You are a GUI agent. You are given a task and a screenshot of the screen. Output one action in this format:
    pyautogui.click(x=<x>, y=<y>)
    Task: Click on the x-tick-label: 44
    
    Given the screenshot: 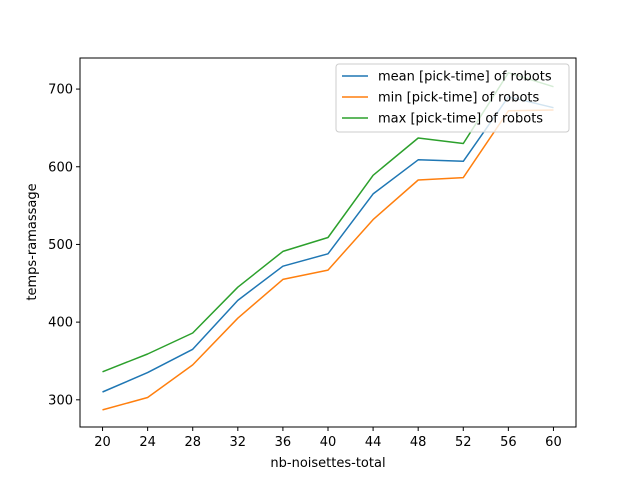 What is the action you would take?
    pyautogui.click(x=373, y=442)
    